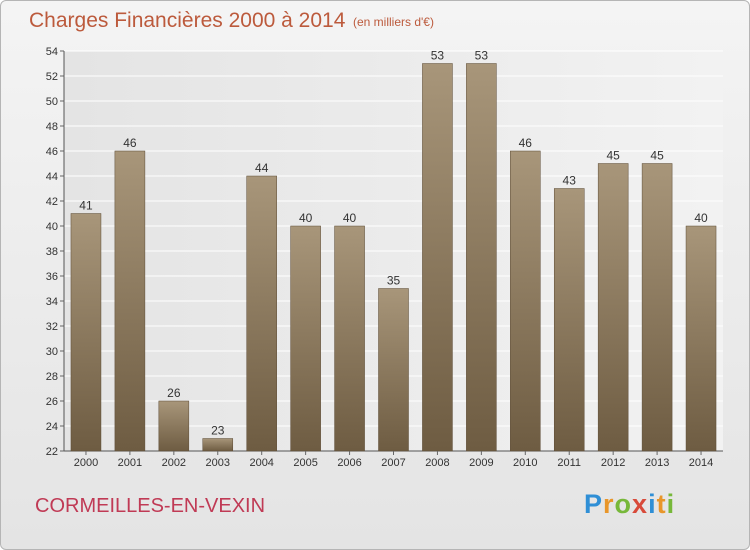 Image resolution: width=750 pixels, height=550 pixels. Describe the element at coordinates (609, 504) in the screenshot. I see `logo-letter: r` at that location.